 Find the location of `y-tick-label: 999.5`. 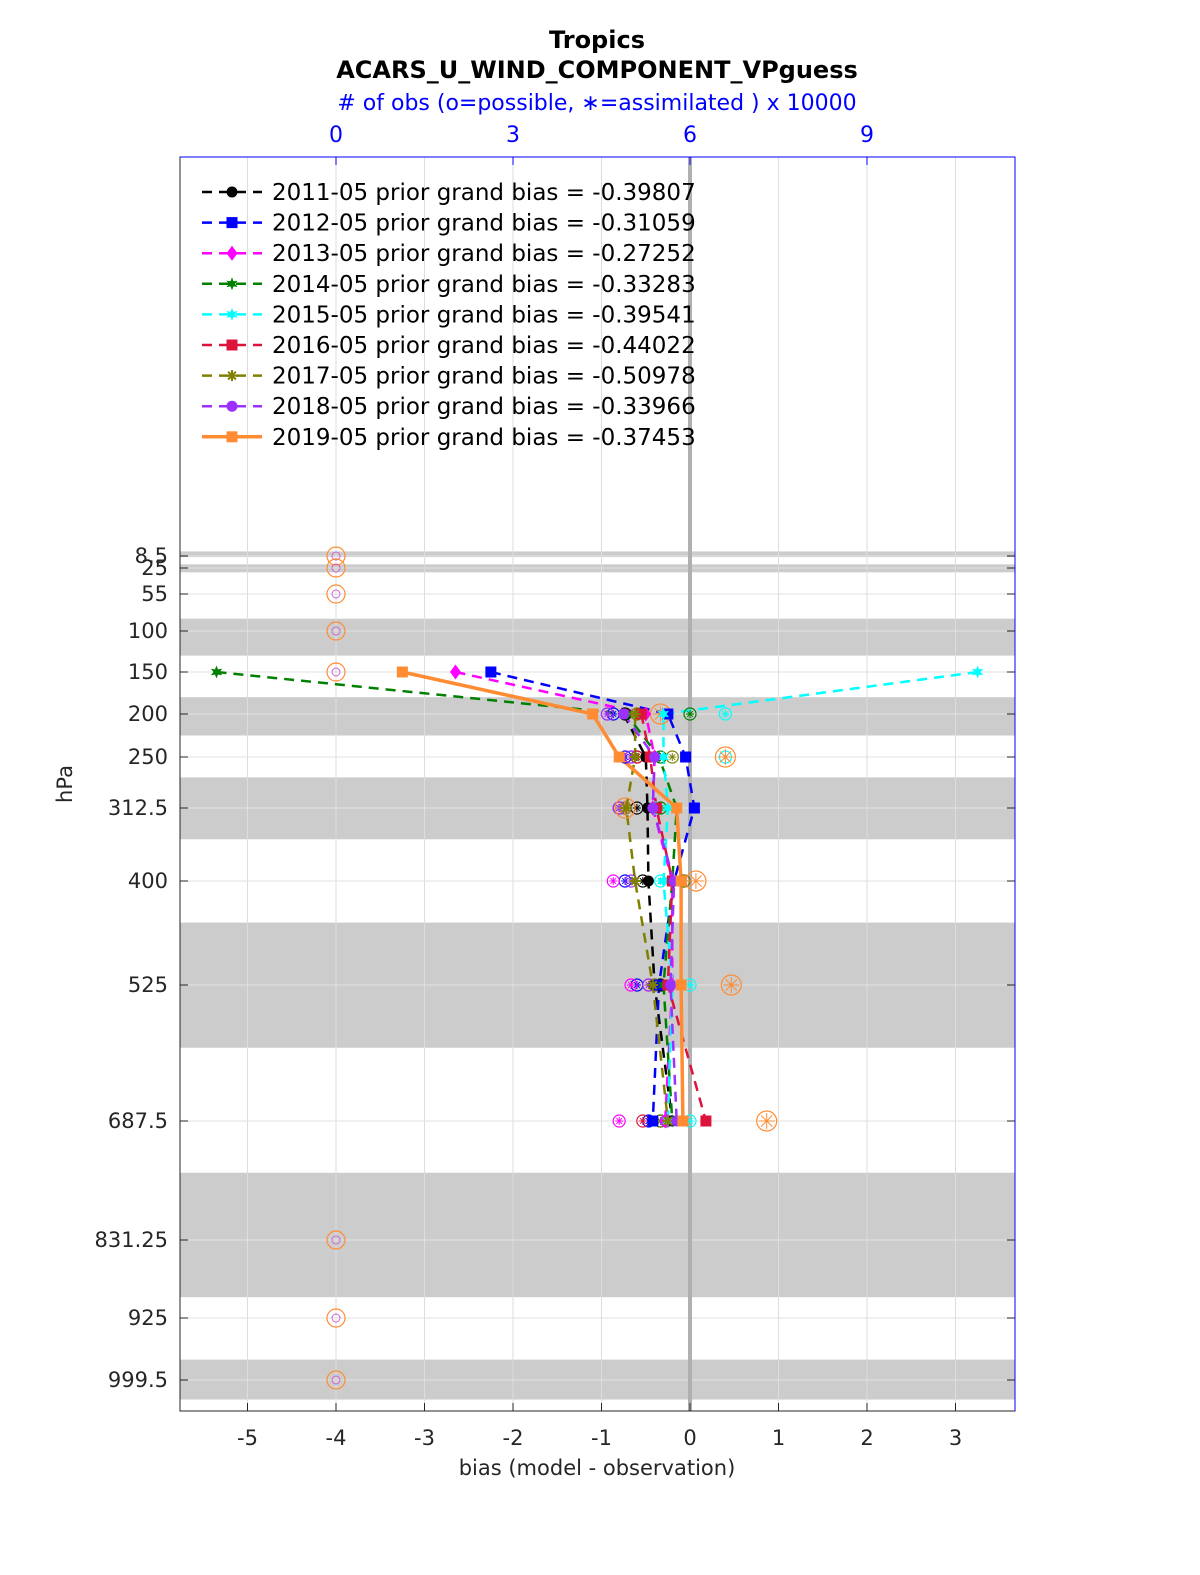

y-tick-label: 999.5 is located at coordinates (138, 1380).